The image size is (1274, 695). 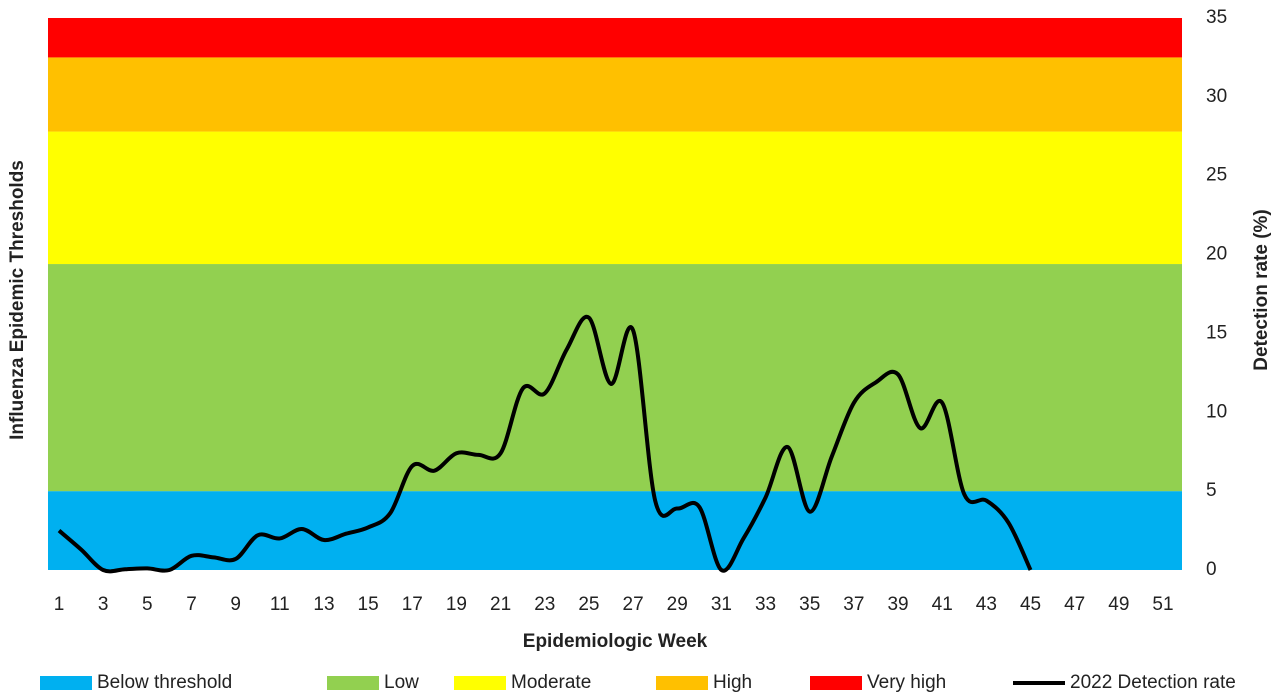 What do you see at coordinates (615, 641) in the screenshot?
I see `x-axis-title: Epidemiologic Week` at bounding box center [615, 641].